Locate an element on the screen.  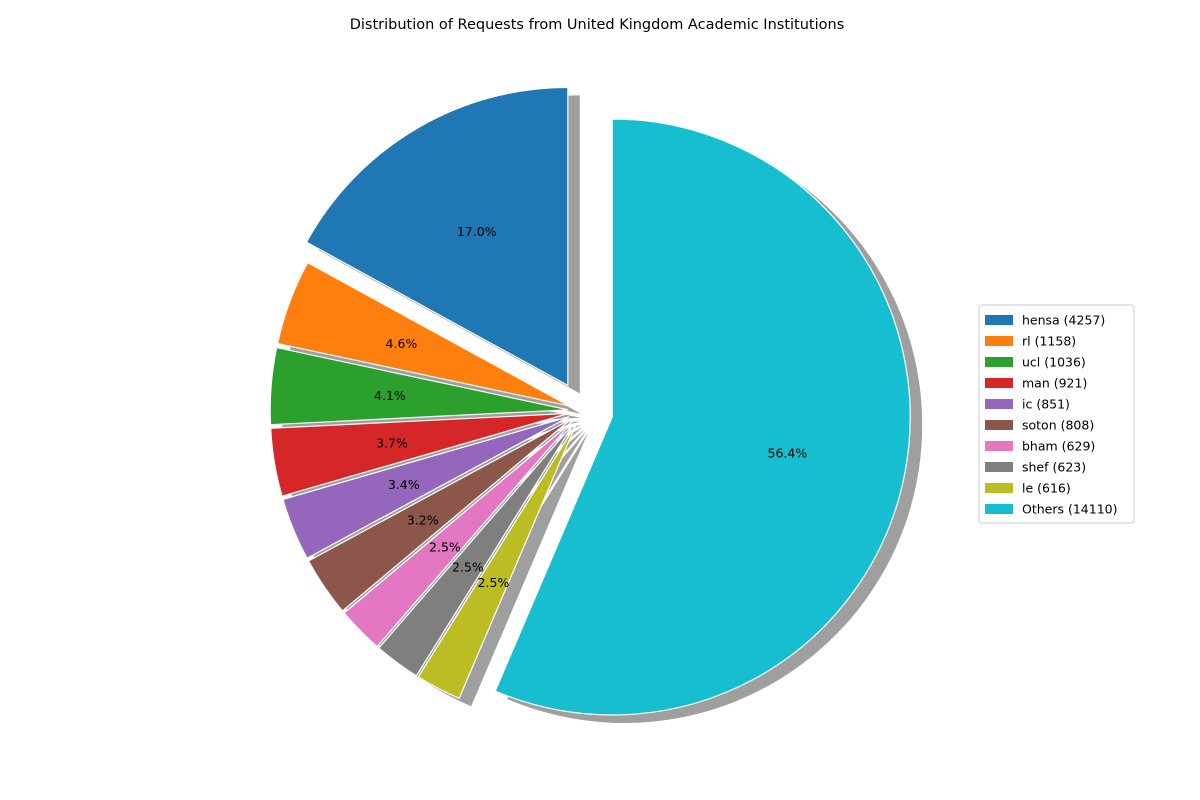
legend-swatch-ucl is located at coordinates (999, 362).